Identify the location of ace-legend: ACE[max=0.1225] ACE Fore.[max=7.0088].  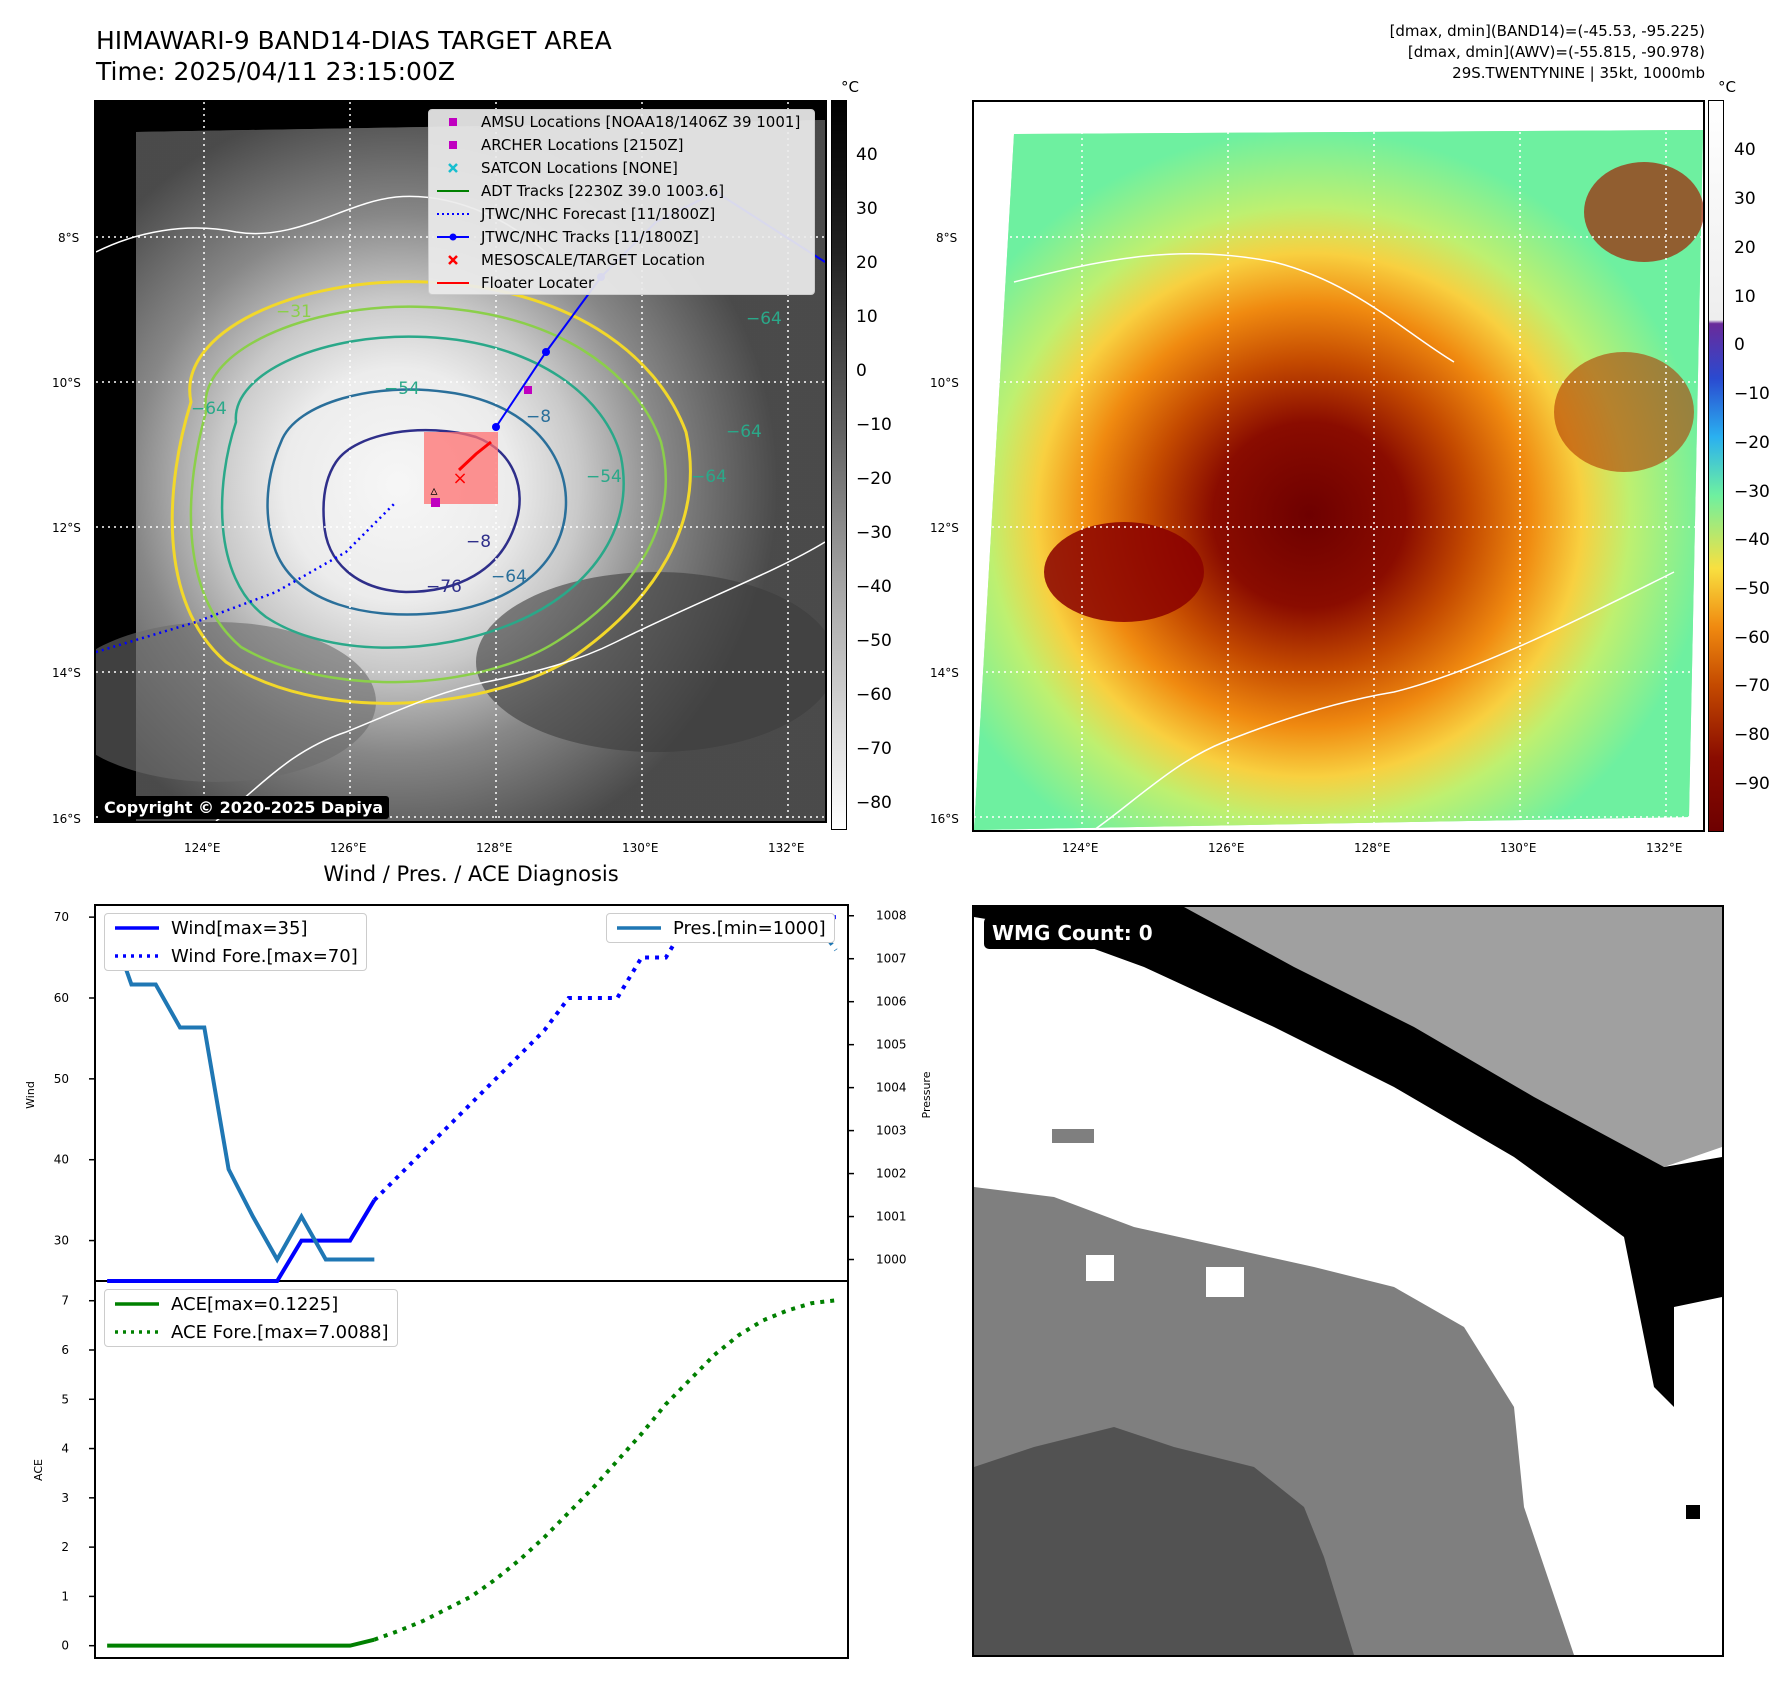
(251, 1318).